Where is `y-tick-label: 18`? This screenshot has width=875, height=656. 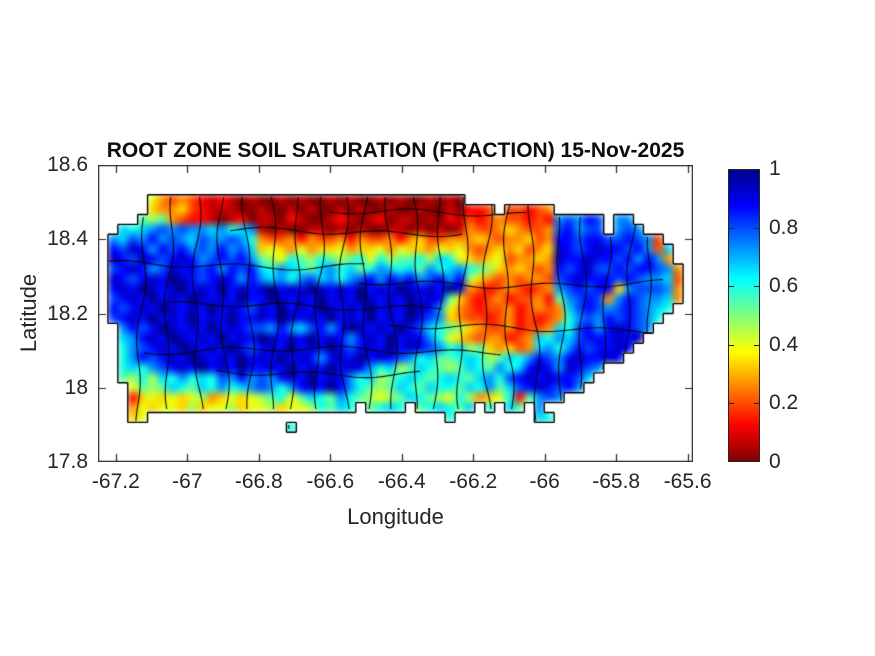
y-tick-label: 18 is located at coordinates (76, 387).